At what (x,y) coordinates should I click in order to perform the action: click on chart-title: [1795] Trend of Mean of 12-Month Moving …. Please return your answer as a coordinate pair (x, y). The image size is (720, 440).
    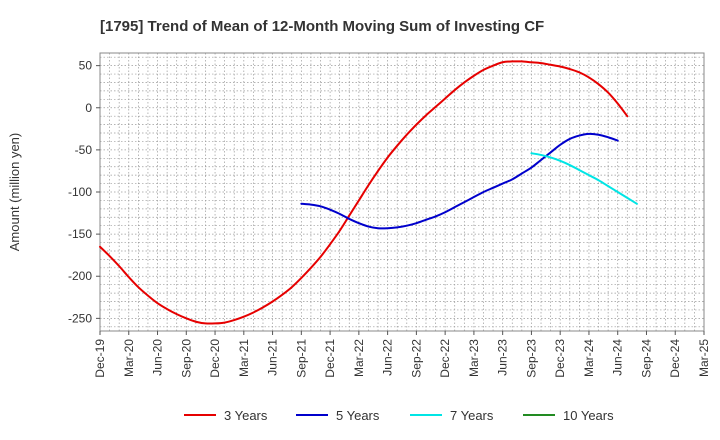
    Looking at the image, I should click on (322, 26).